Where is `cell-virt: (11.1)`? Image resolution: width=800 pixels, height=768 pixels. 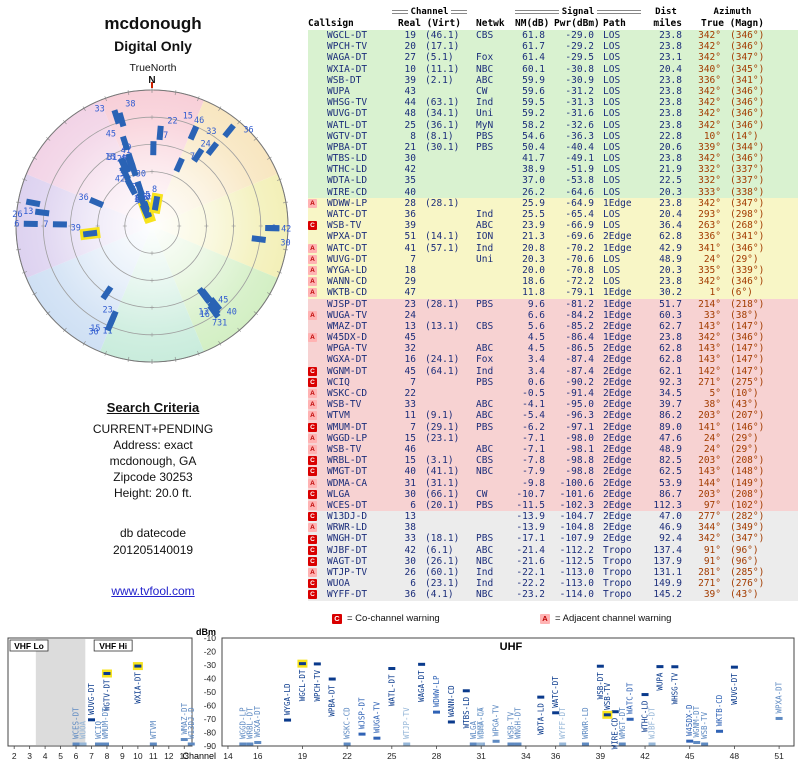 cell-virt: (11.1) is located at coordinates (442, 69).